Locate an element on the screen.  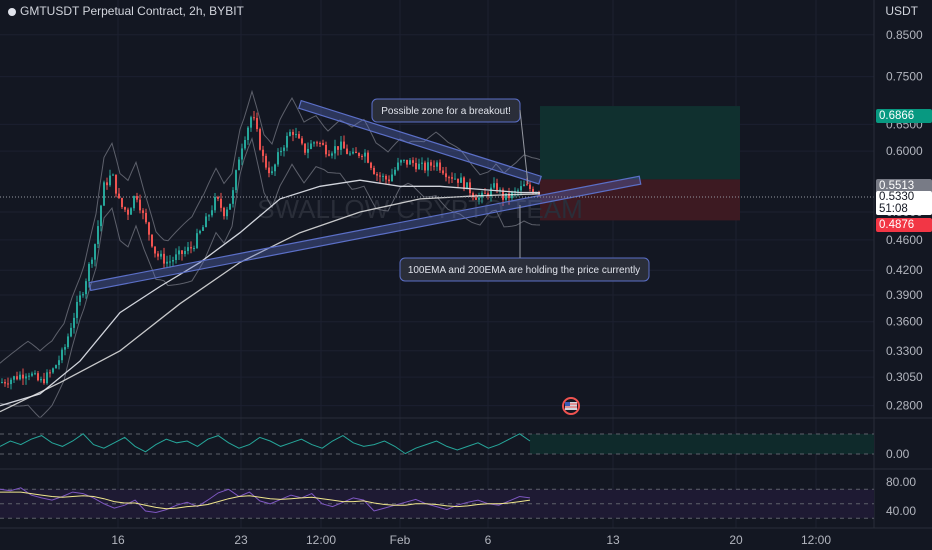
bar-countdown: 51:08 is located at coordinates (893, 209).